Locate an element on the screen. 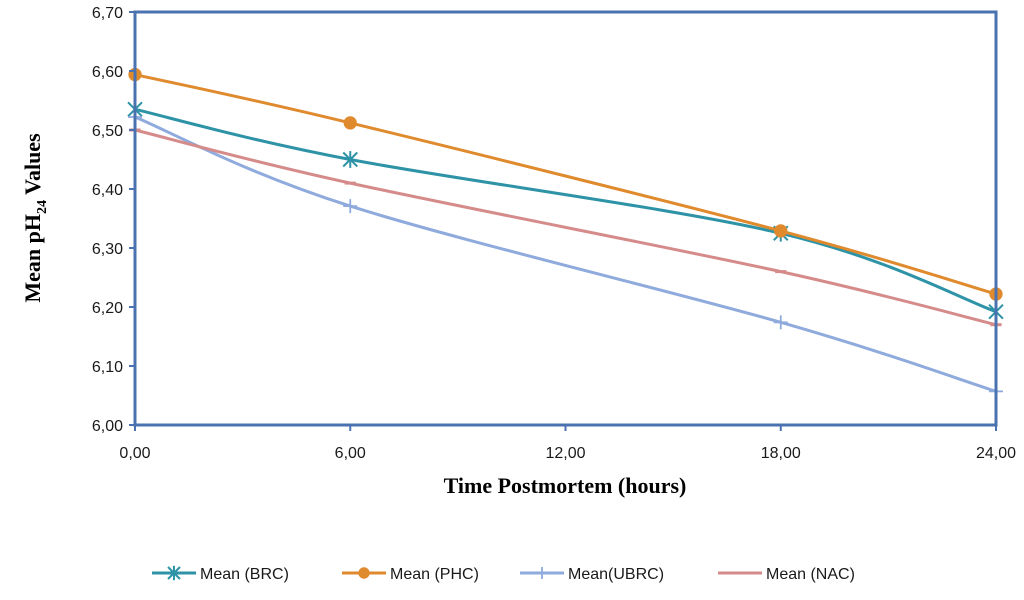 The image size is (1024, 600). y-tick-label: 6,10 is located at coordinates (107, 367).